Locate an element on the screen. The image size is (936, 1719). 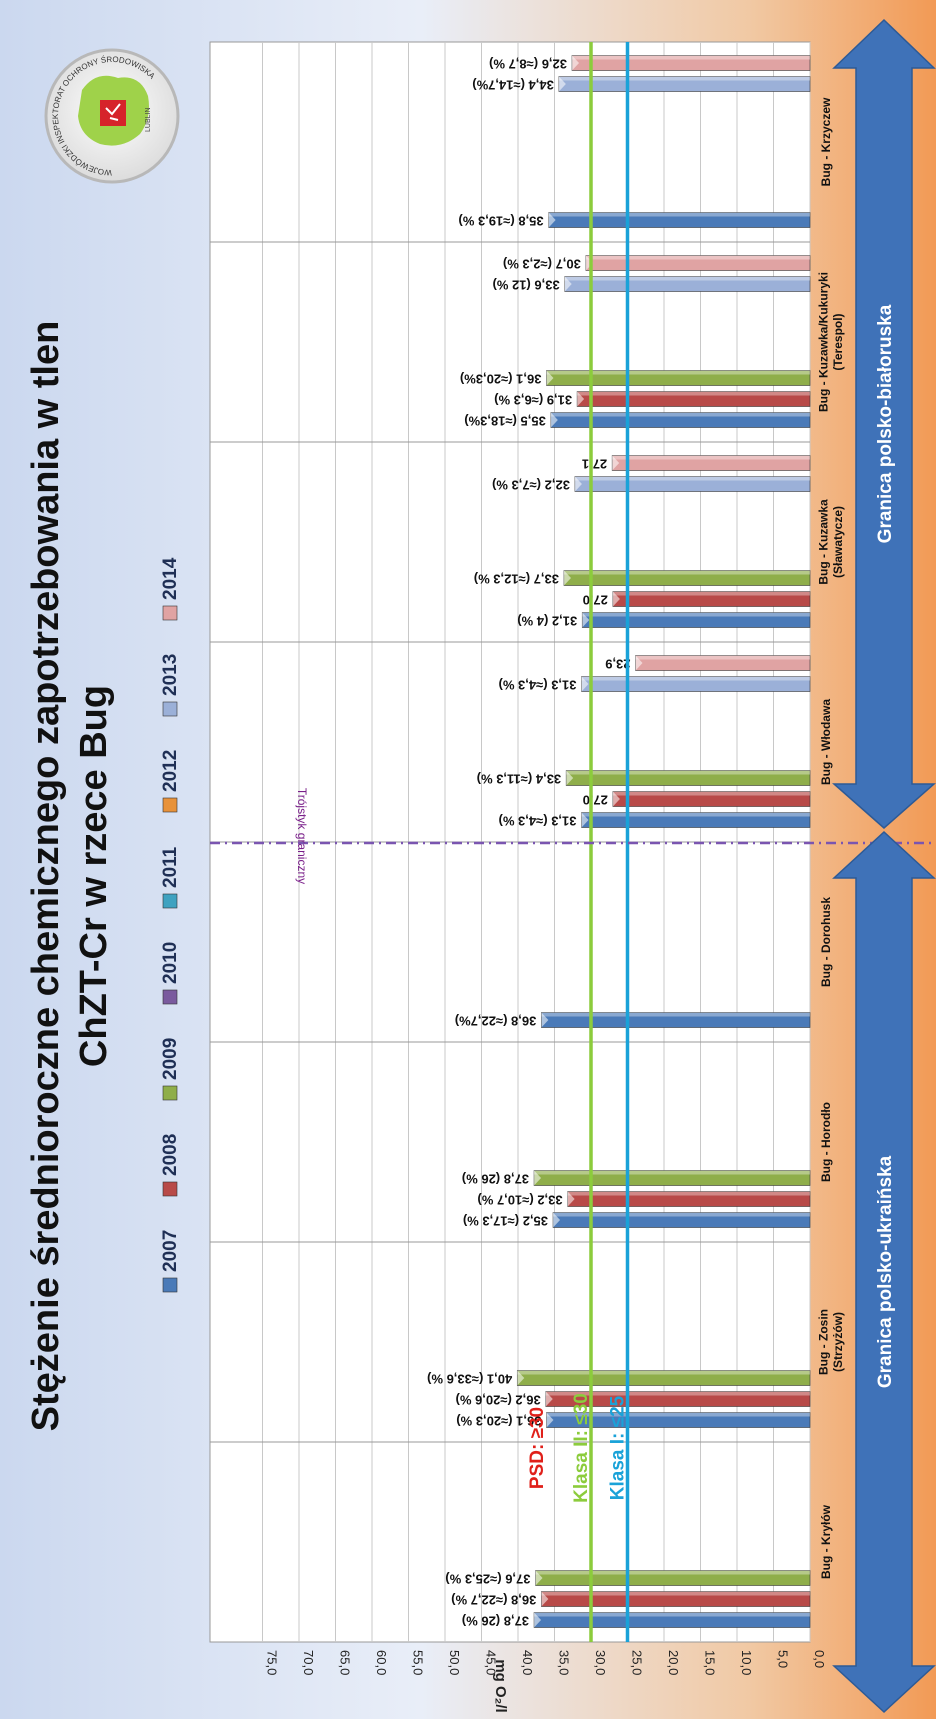
legend-label-2007: 2007 is located at coordinates (170, 1251).